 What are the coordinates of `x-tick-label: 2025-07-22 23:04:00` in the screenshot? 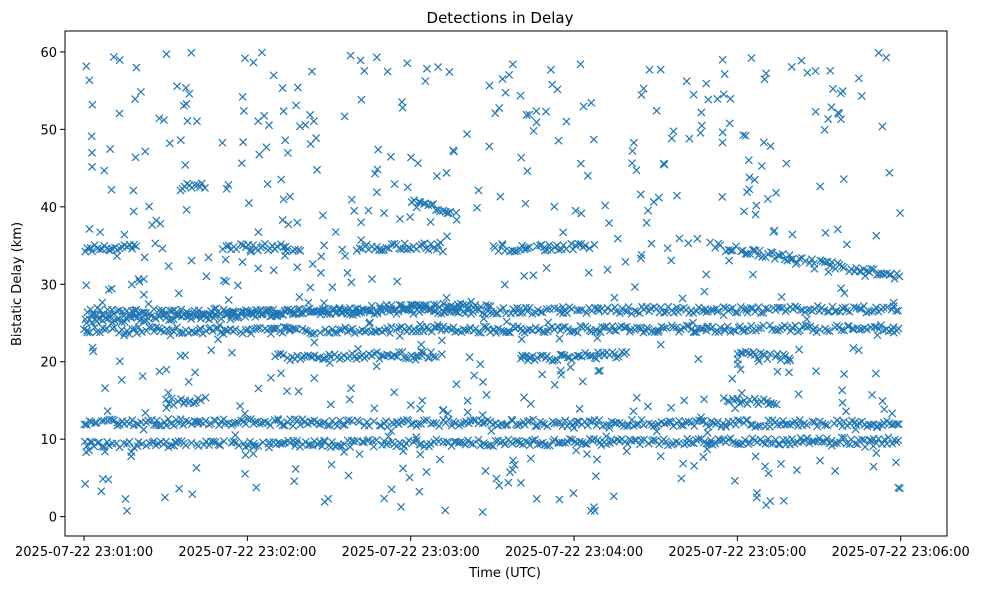 It's located at (574, 552).